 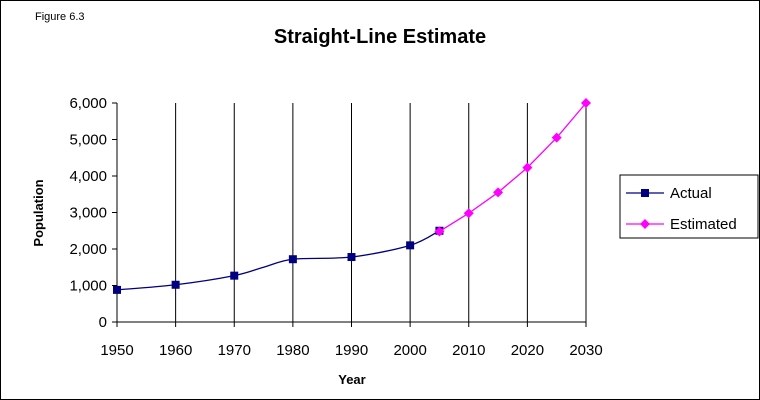 What do you see at coordinates (88, 103) in the screenshot?
I see `y-tick-label: 6,000` at bounding box center [88, 103].